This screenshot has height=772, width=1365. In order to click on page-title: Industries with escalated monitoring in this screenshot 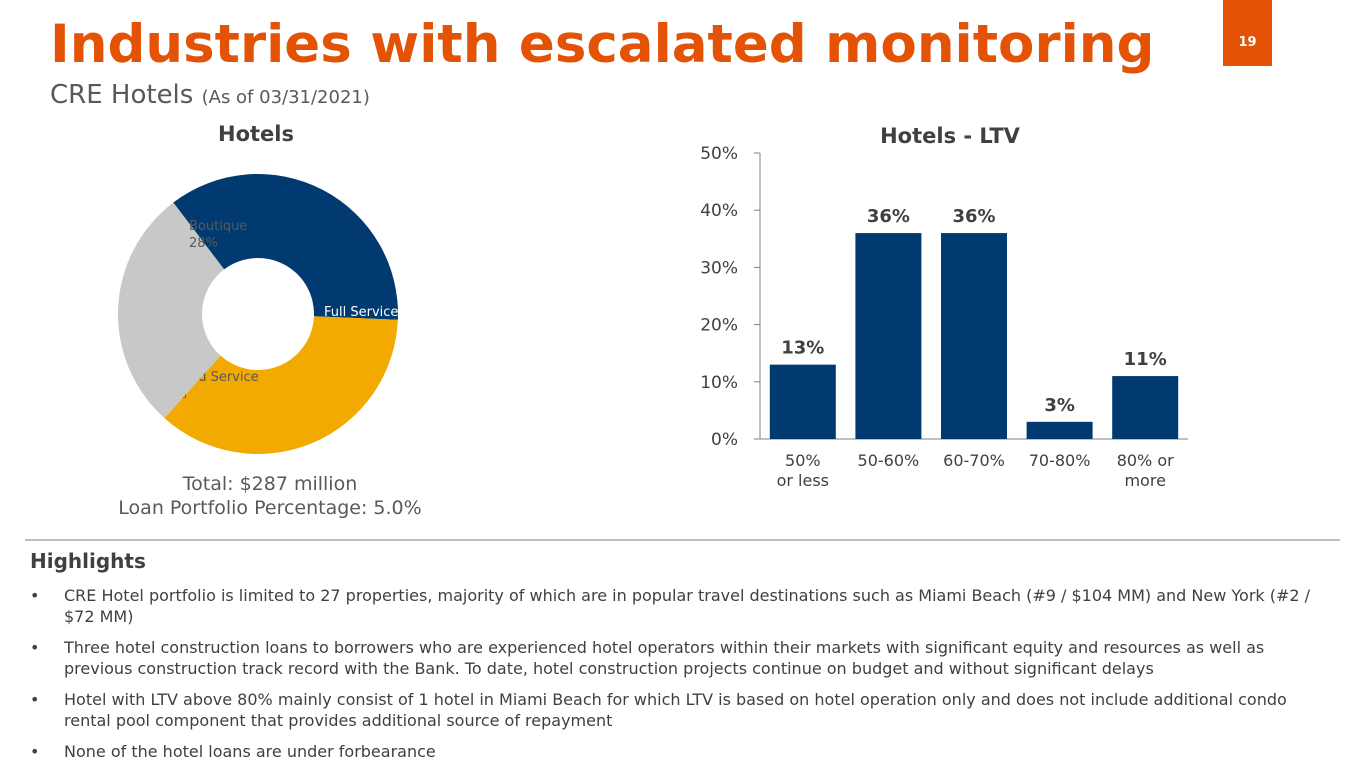, I will do `click(602, 44)`.